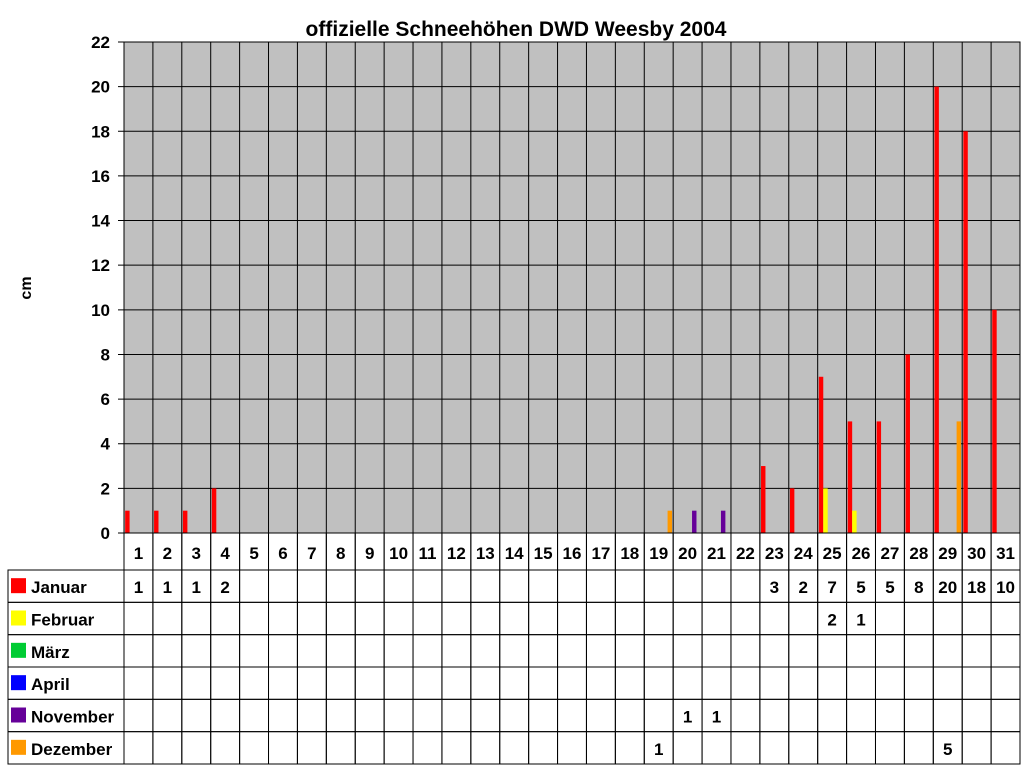 The width and height of the screenshot is (1024, 768). What do you see at coordinates (976, 587) in the screenshot?
I see `data-label: 18` at bounding box center [976, 587].